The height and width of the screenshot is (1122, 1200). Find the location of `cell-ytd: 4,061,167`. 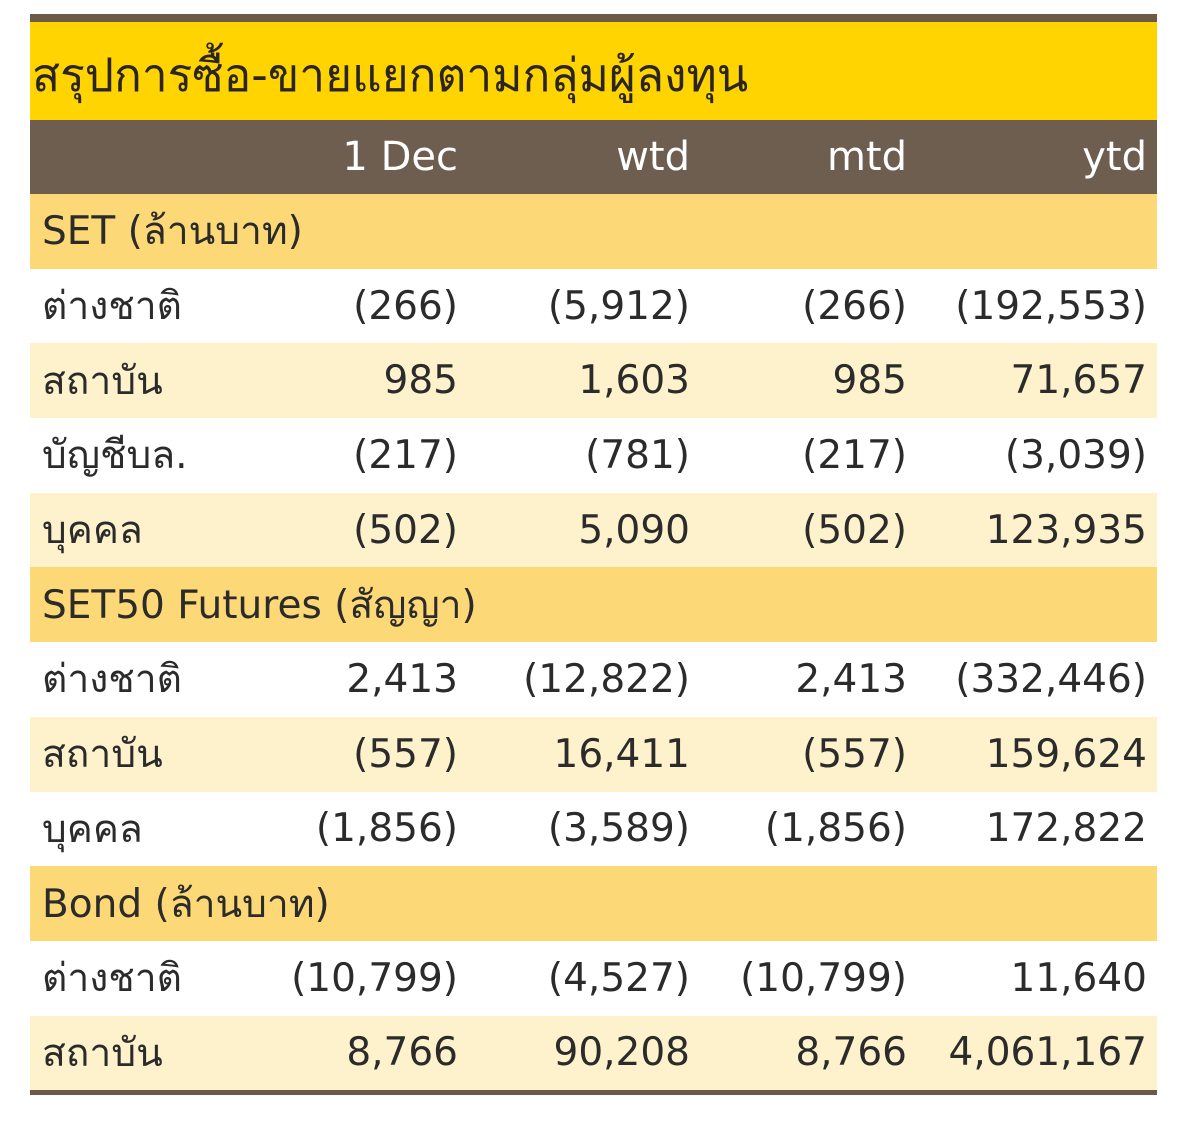

cell-ytd: 4,061,167 is located at coordinates (1048, 1053).